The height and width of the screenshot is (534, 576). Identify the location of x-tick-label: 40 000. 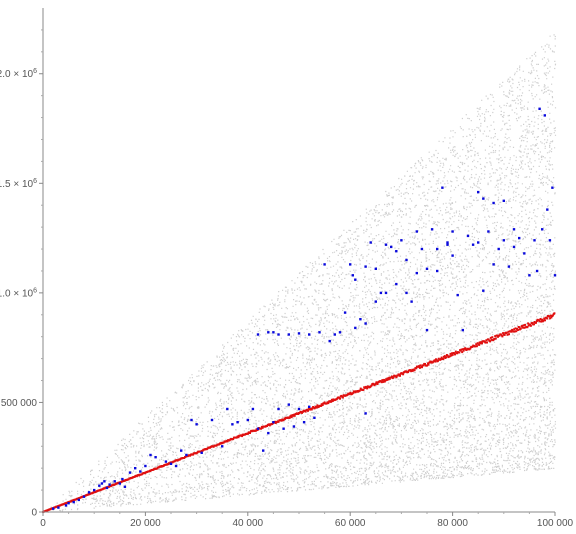
(248, 523).